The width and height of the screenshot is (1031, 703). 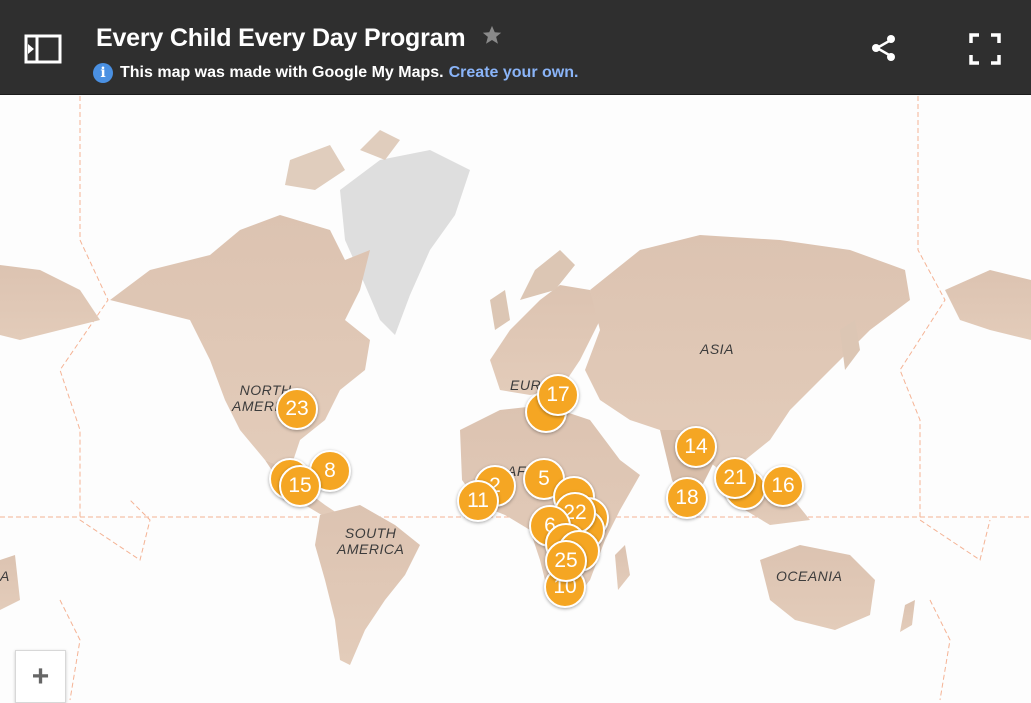 I want to click on marker-cluster: 11, so click(x=478, y=501).